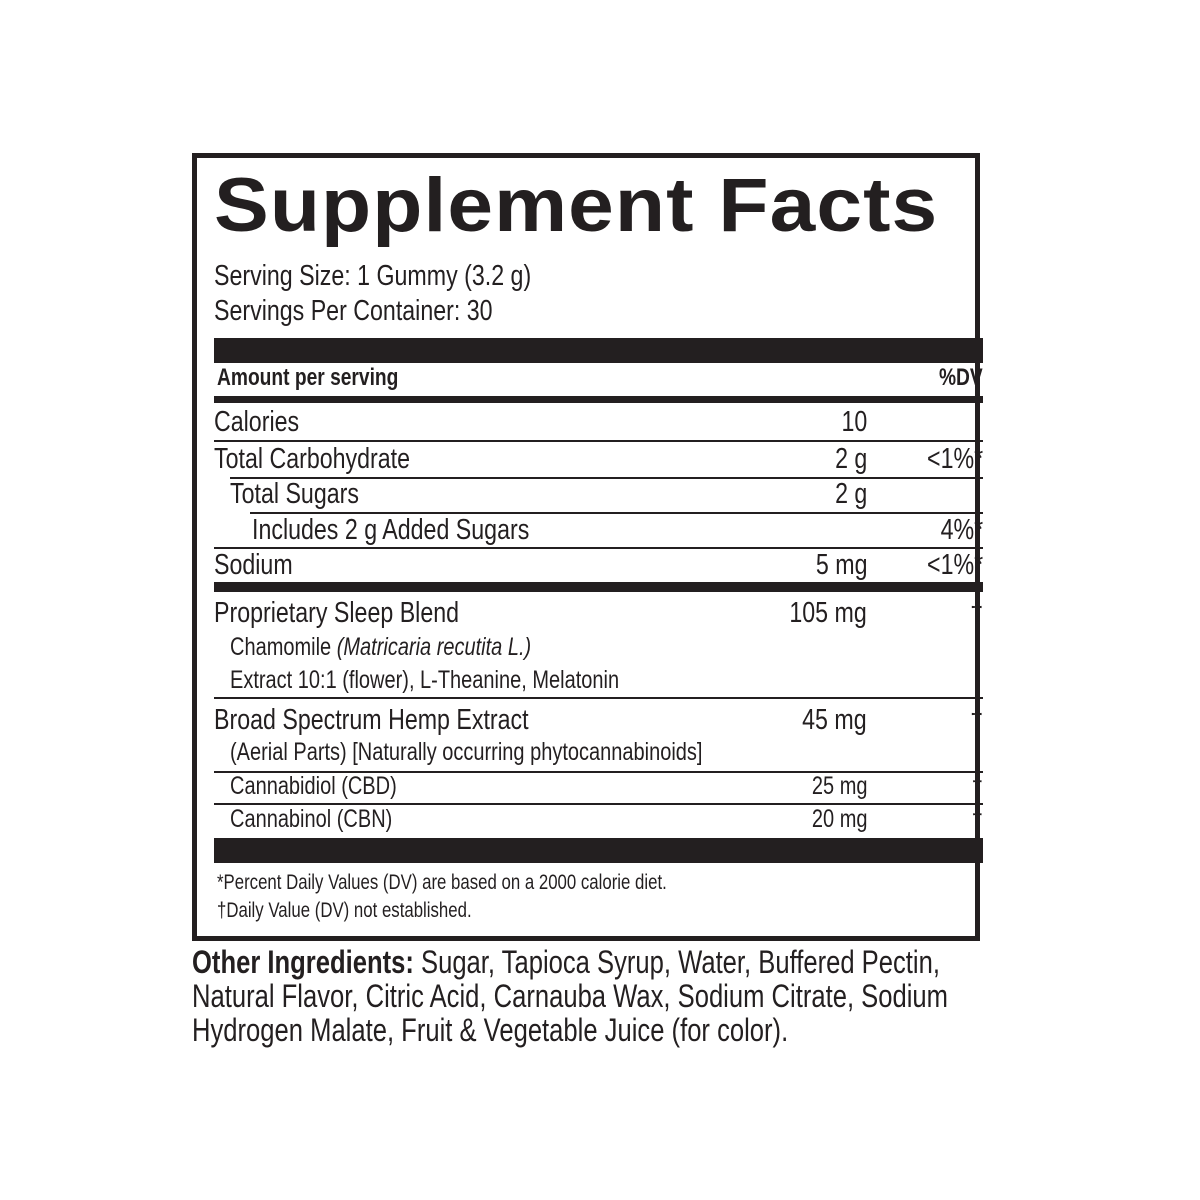  What do you see at coordinates (854, 422) in the screenshot?
I see `nutrient-amount: 10` at bounding box center [854, 422].